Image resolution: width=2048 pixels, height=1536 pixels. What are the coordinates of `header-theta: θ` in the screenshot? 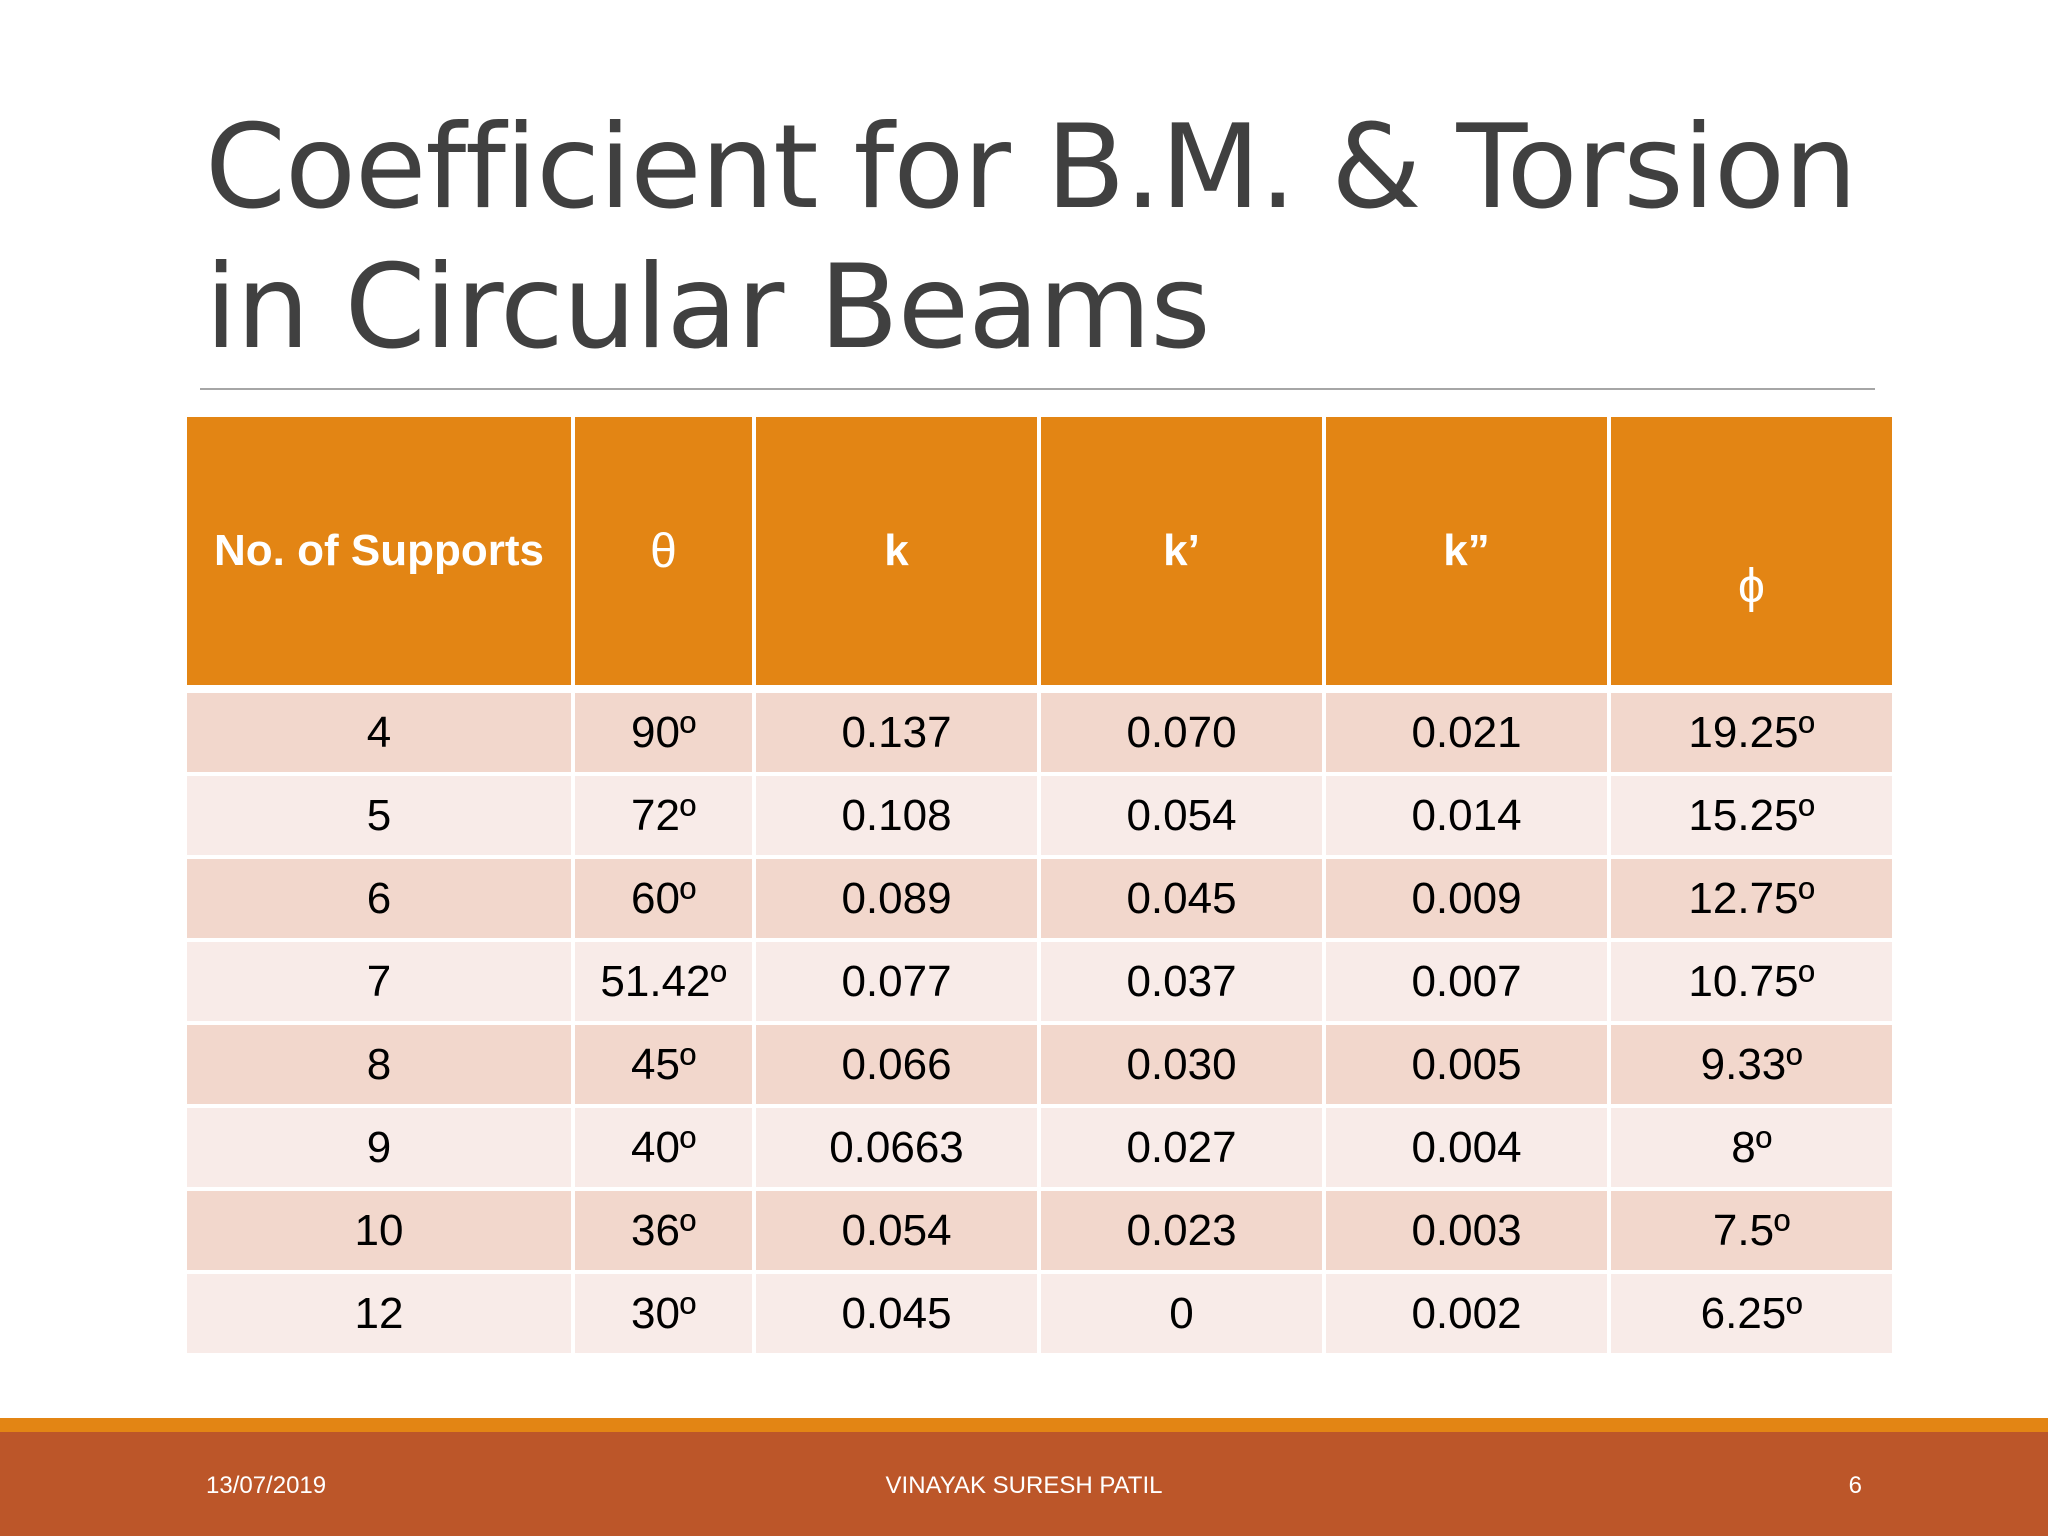 It's located at (663, 551).